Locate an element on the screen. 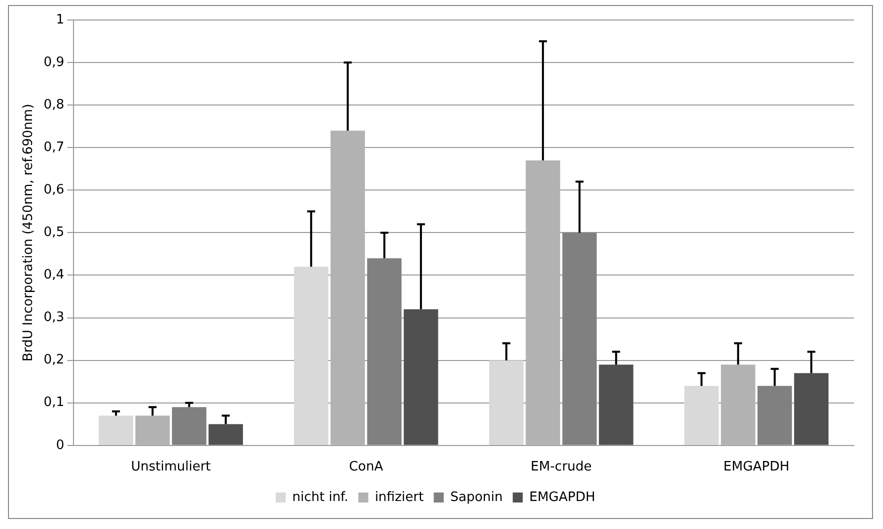 Image resolution: width=883 pixels, height=529 pixels. legend-label: EMGAPDH is located at coordinates (562, 497).